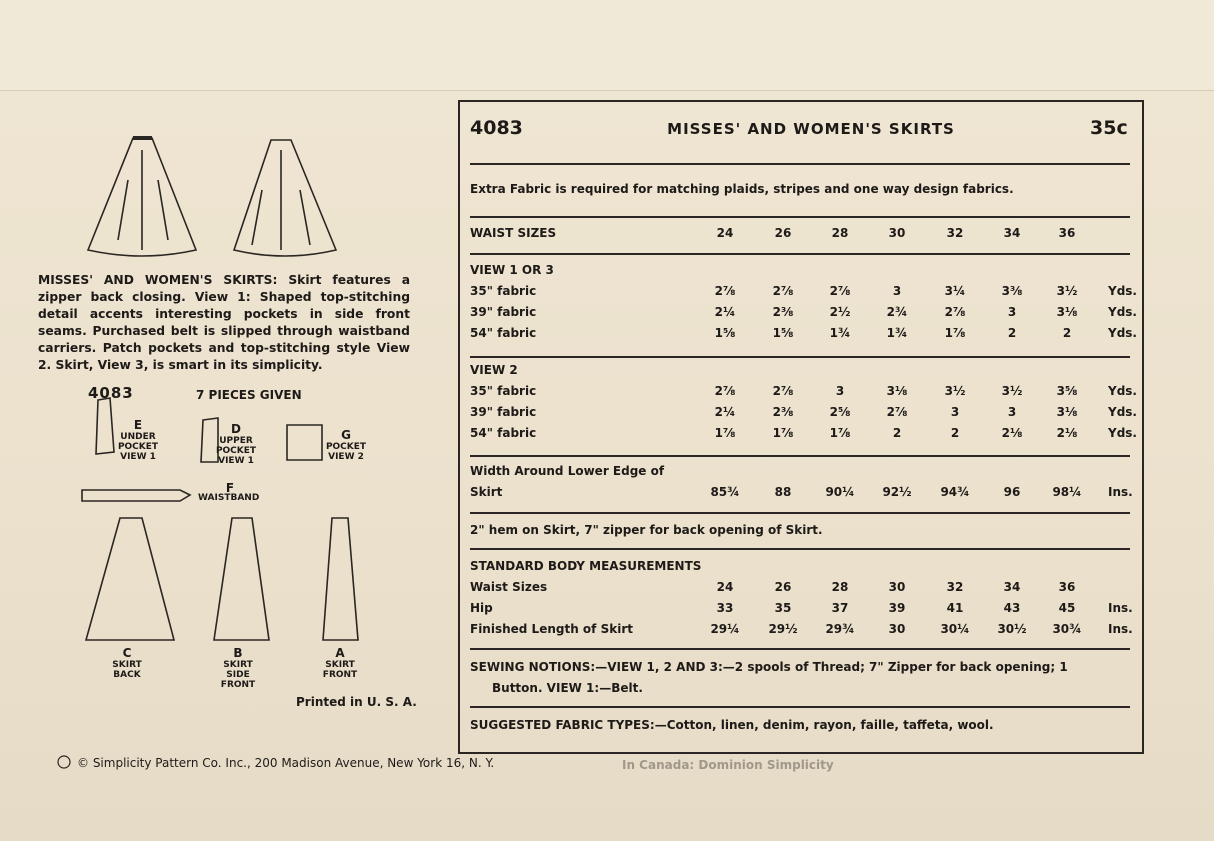 The image size is (1214, 841). What do you see at coordinates (1067, 492) in the screenshot?
I see `cell: 98¼` at bounding box center [1067, 492].